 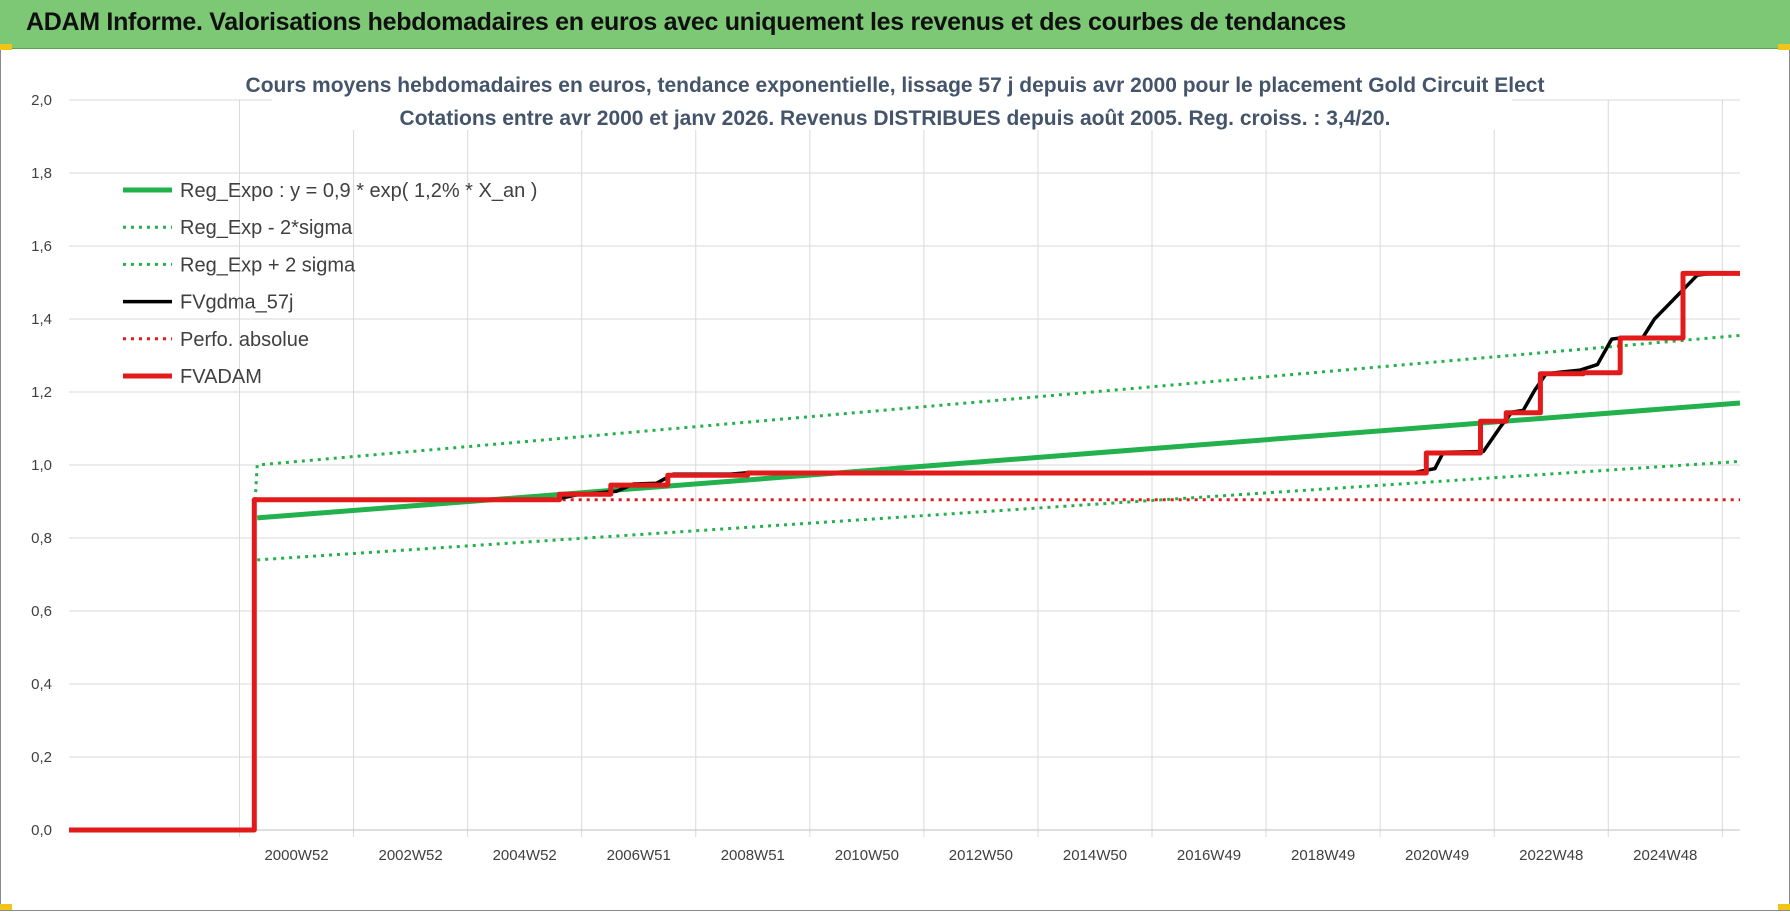 I want to click on y-tick-label: 0,6, so click(x=41, y=611).